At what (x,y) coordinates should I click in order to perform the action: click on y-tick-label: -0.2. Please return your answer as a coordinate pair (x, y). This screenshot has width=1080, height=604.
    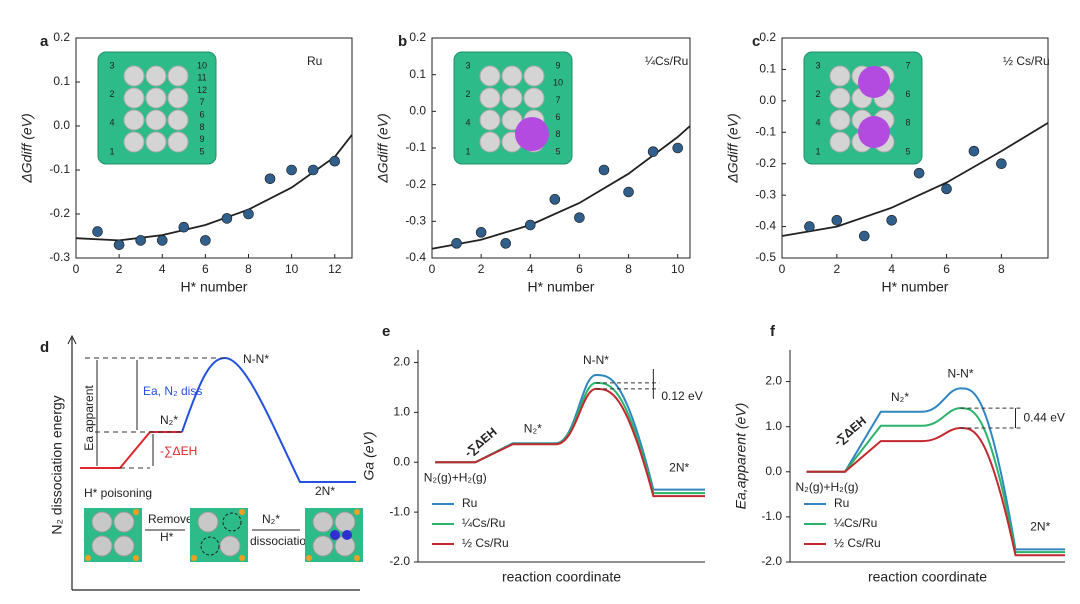
    Looking at the image, I should click on (765, 163).